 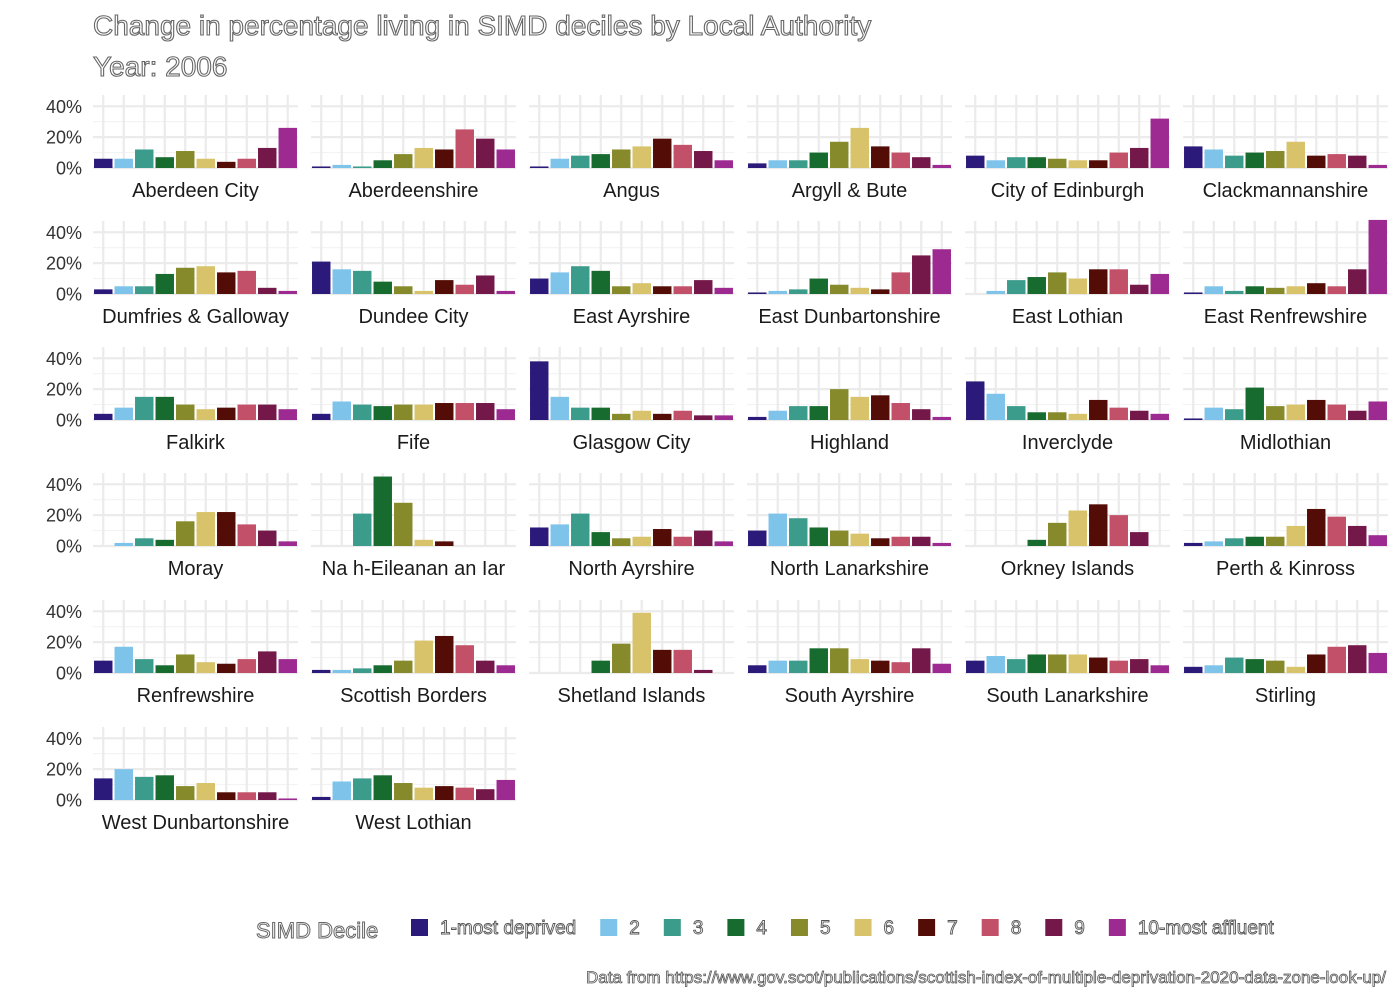 I want to click on legend-label: 7, so click(x=952, y=928).